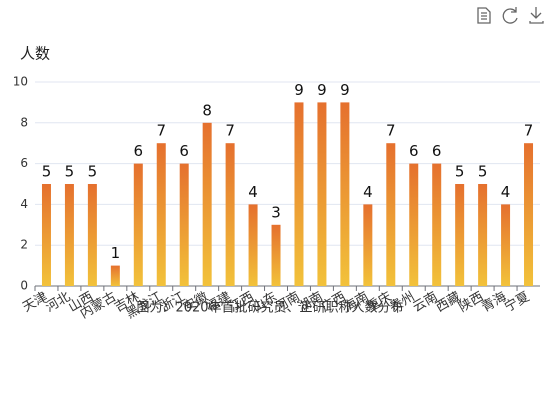 The image size is (550, 420). I want to click on y-axis-name: 人数, so click(35, 54).